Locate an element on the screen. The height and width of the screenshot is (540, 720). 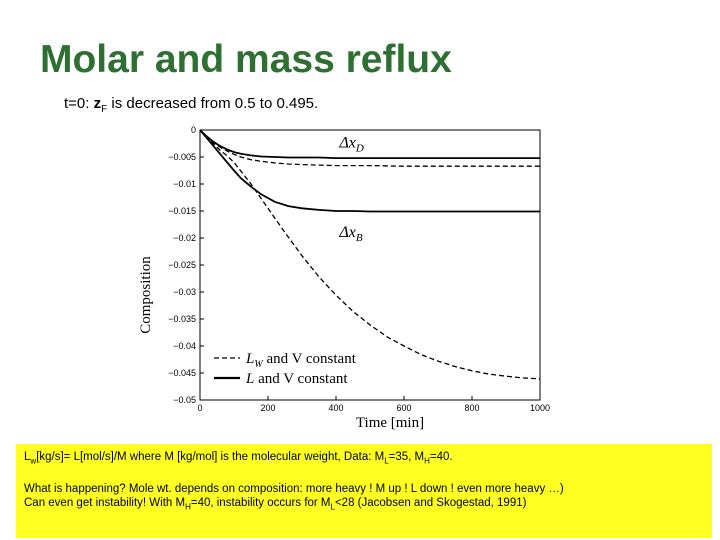
x-tick-label: 1000 is located at coordinates (540, 408).